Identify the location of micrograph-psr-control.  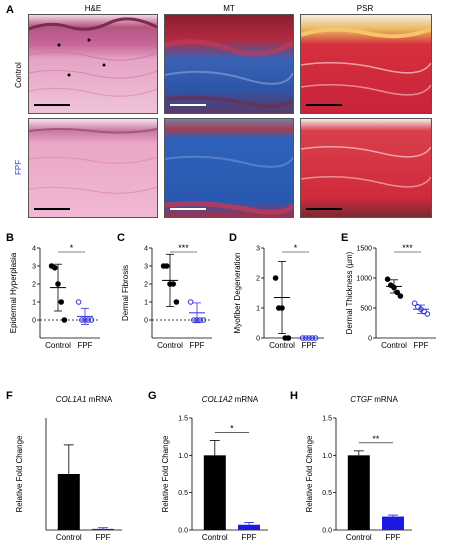
(366, 64).